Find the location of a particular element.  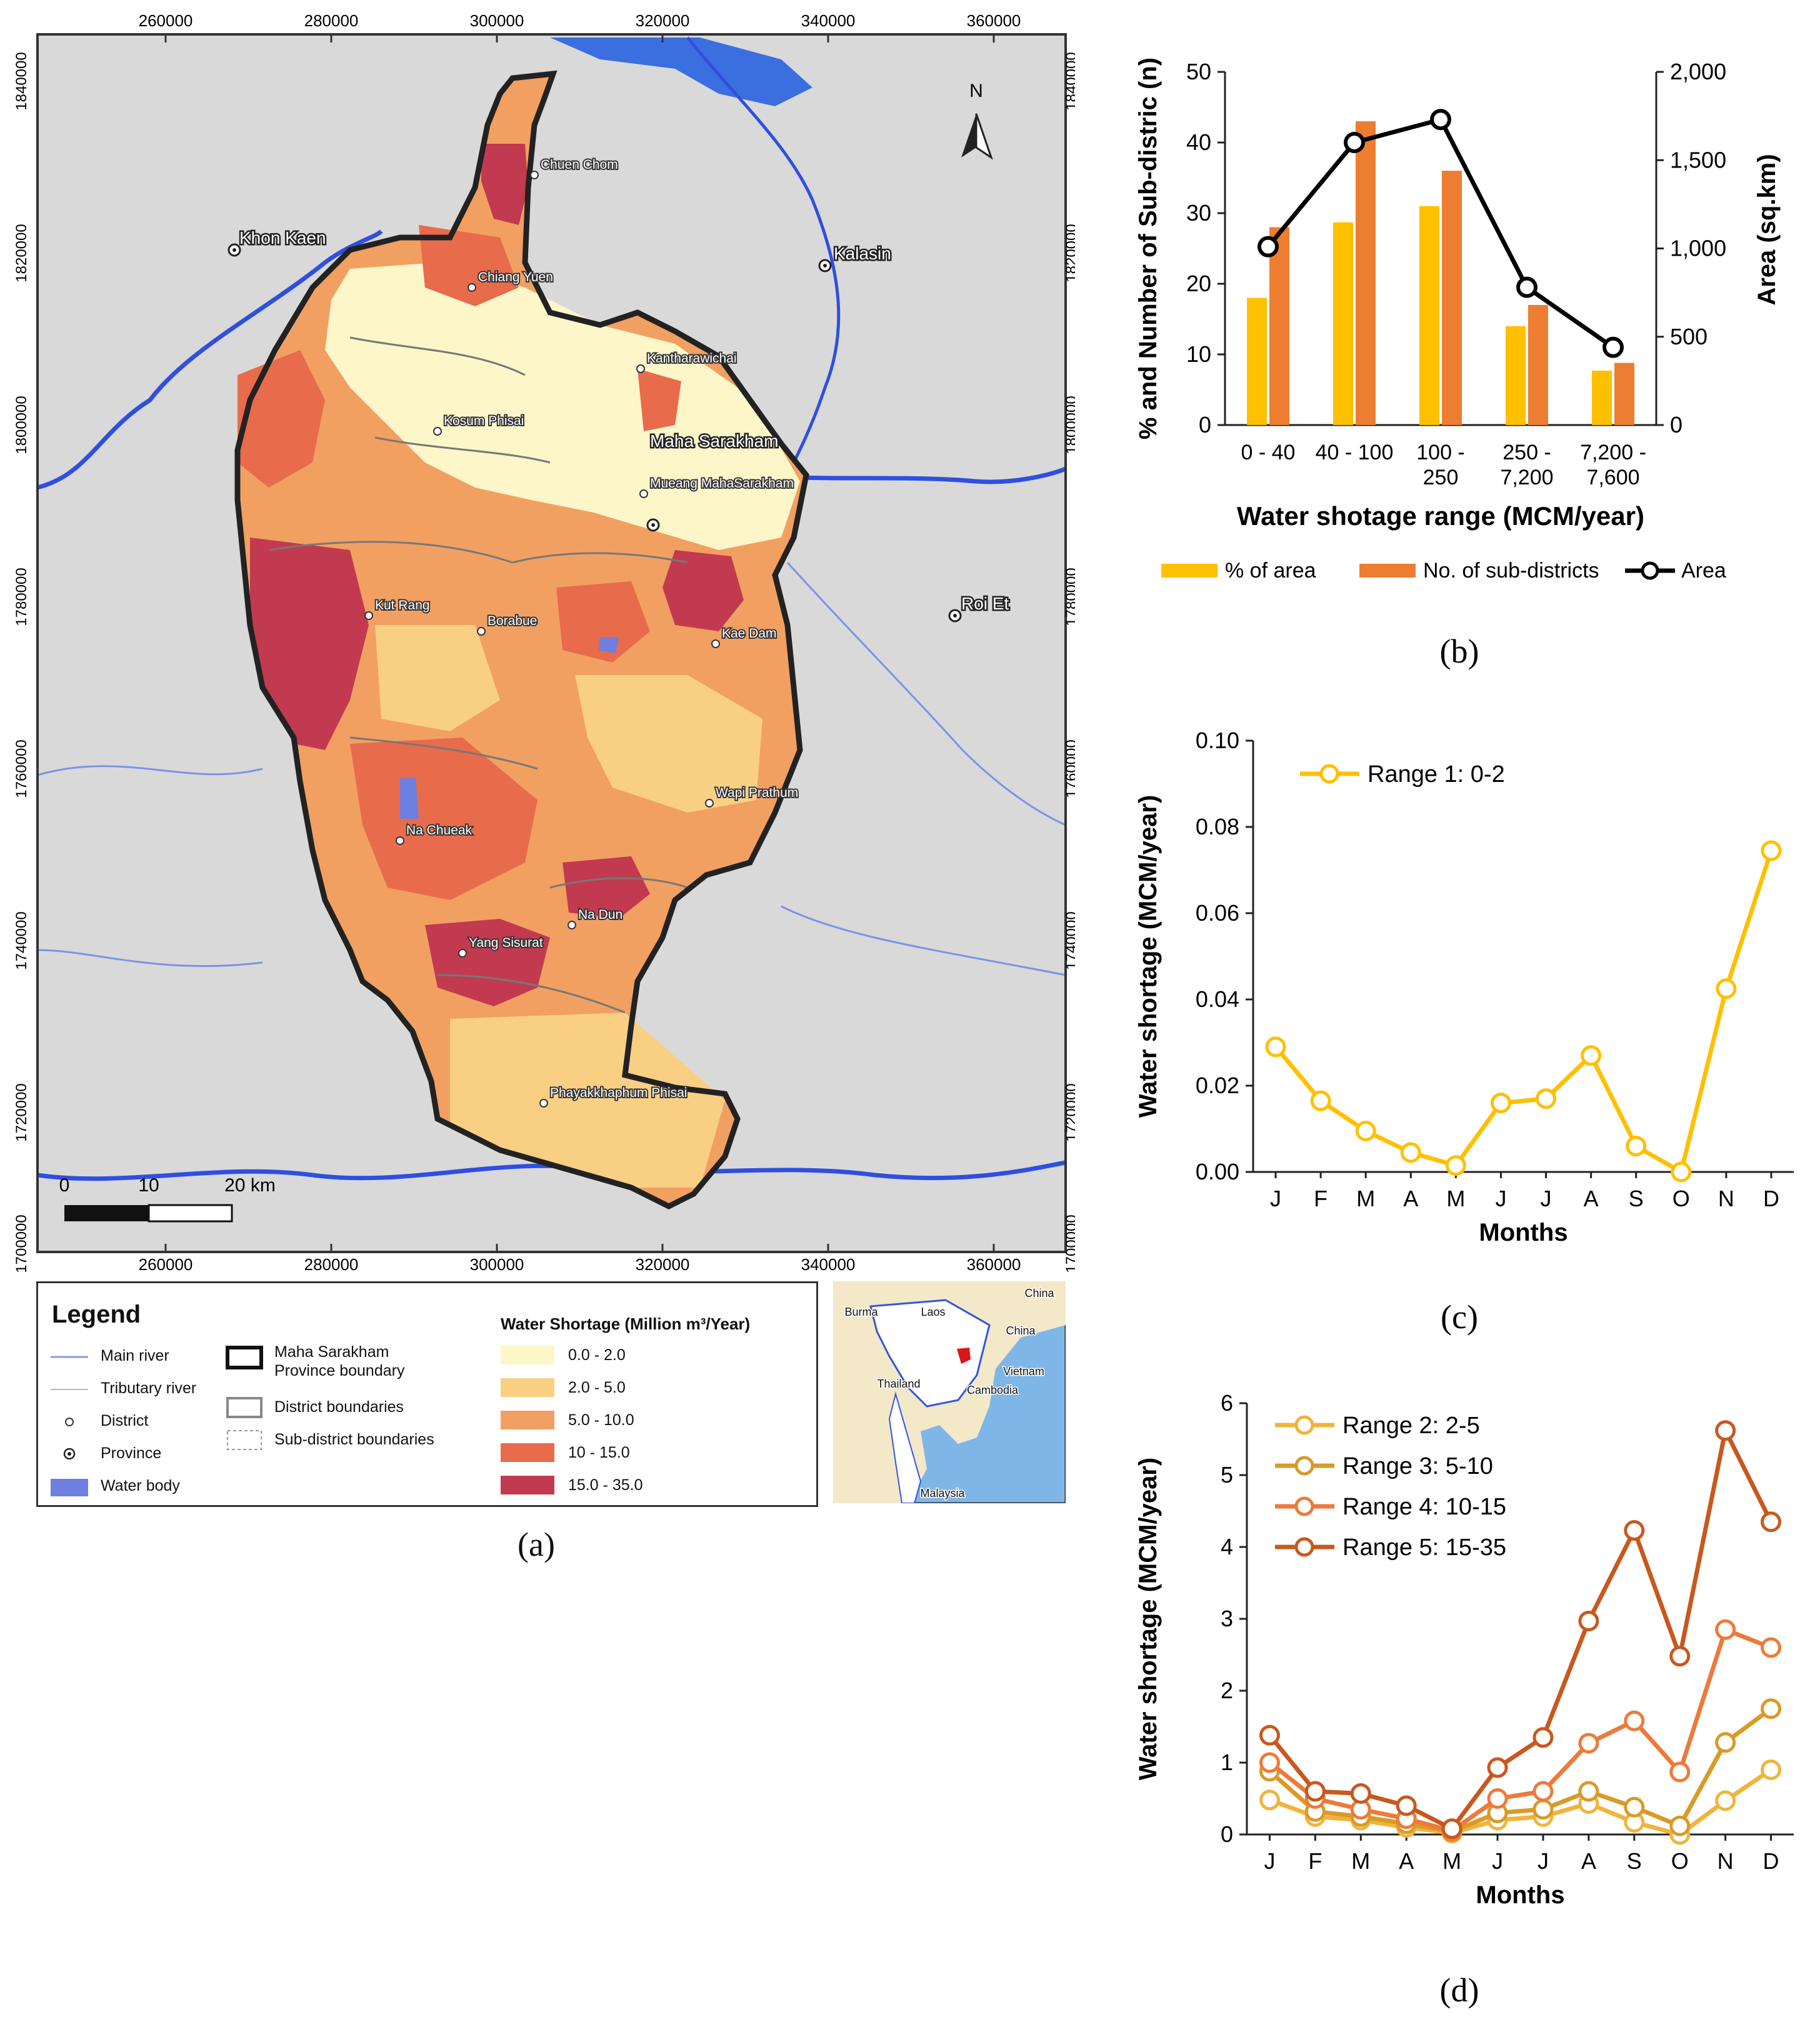

legend-main-river: Main river is located at coordinates (135, 1355).